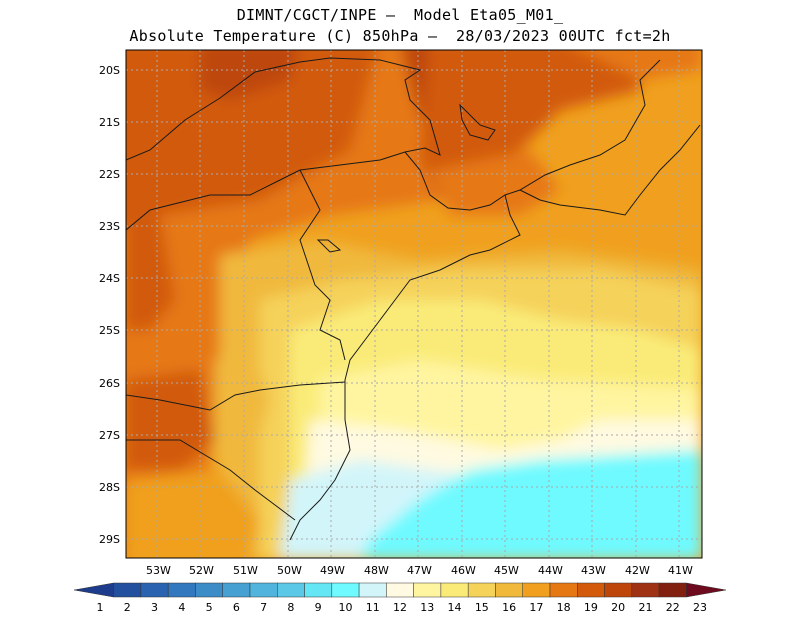 This screenshot has height=618, width=800. What do you see at coordinates (181, 607) in the screenshot?
I see `colorbar-label: 4` at bounding box center [181, 607].